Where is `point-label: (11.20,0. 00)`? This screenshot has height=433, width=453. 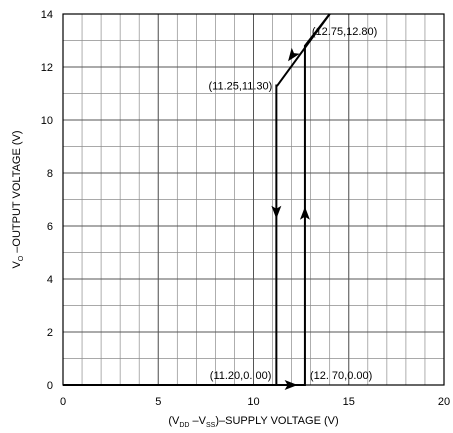
point-label: (11.20,0. 00) is located at coordinates (241, 376).